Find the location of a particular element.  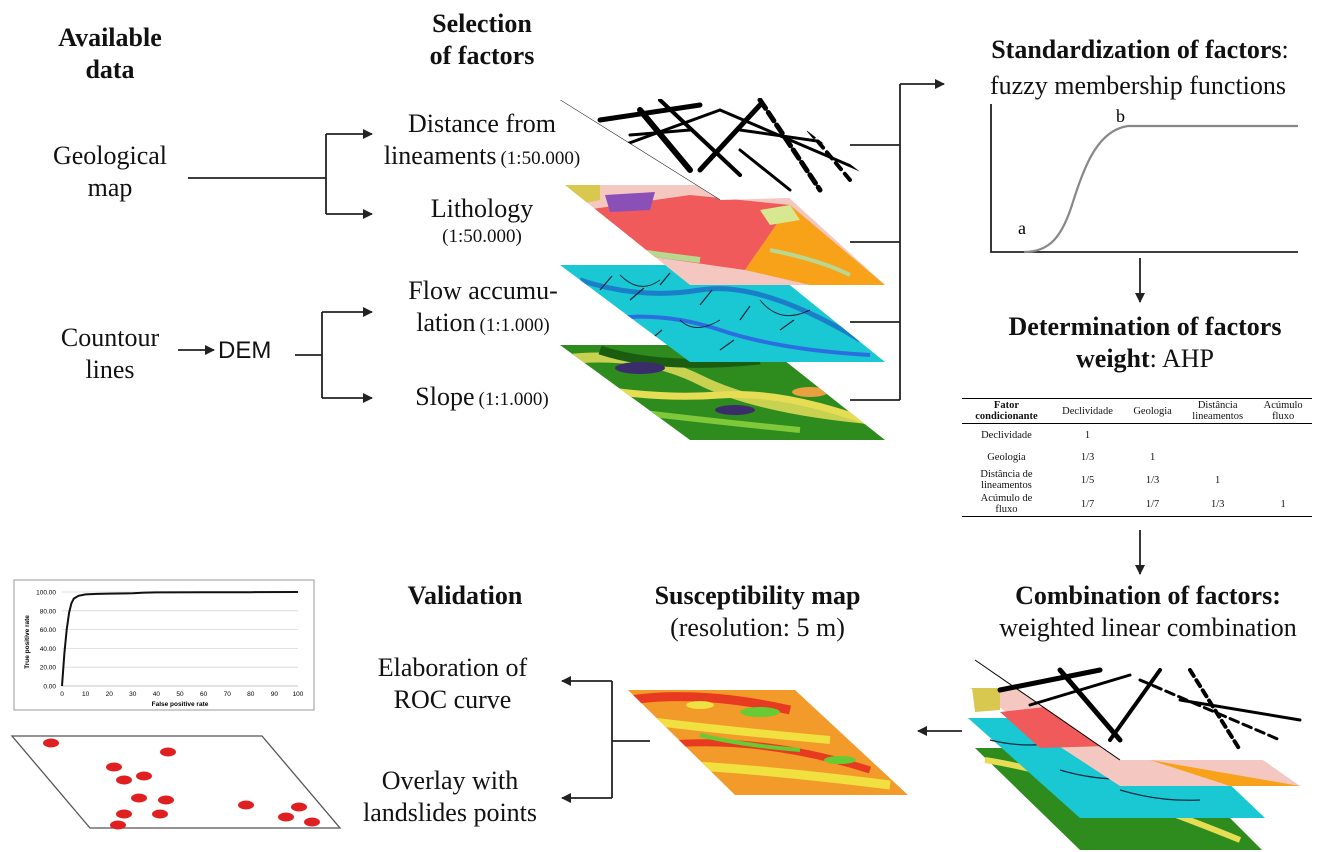

roc-y-tick-label: 100.00 is located at coordinates (46, 593).